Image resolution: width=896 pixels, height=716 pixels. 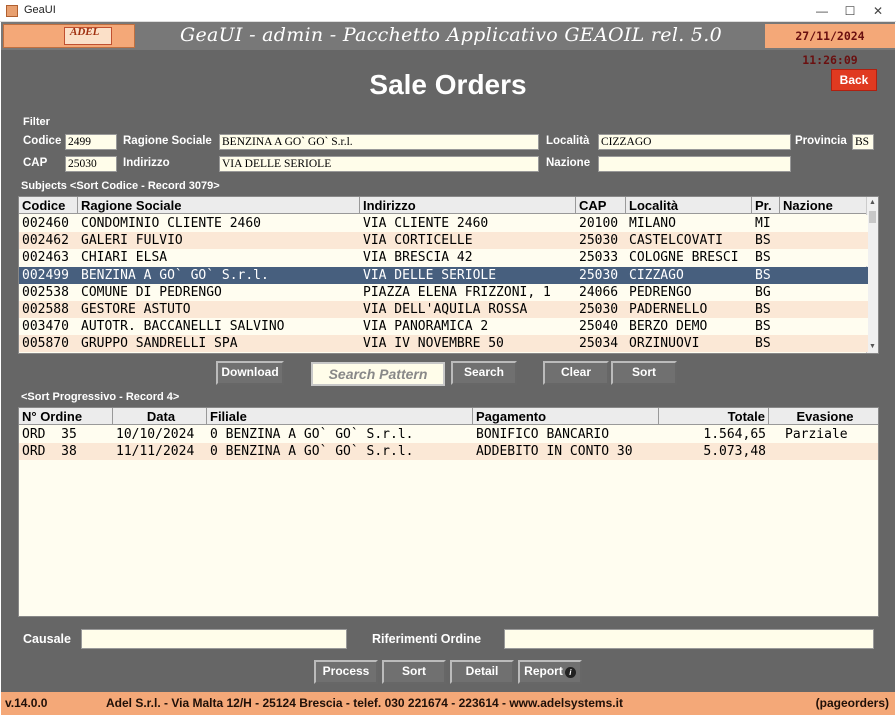 I want to click on logo-text: ADEL, so click(x=85, y=32).